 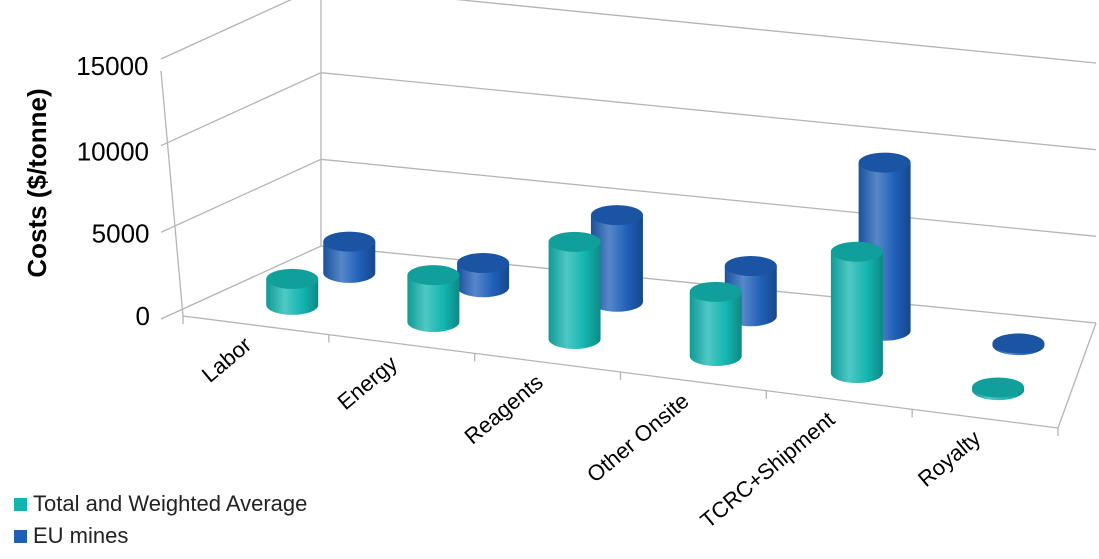 What do you see at coordinates (113, 151) in the screenshot?
I see `y-tick-label: 10000` at bounding box center [113, 151].